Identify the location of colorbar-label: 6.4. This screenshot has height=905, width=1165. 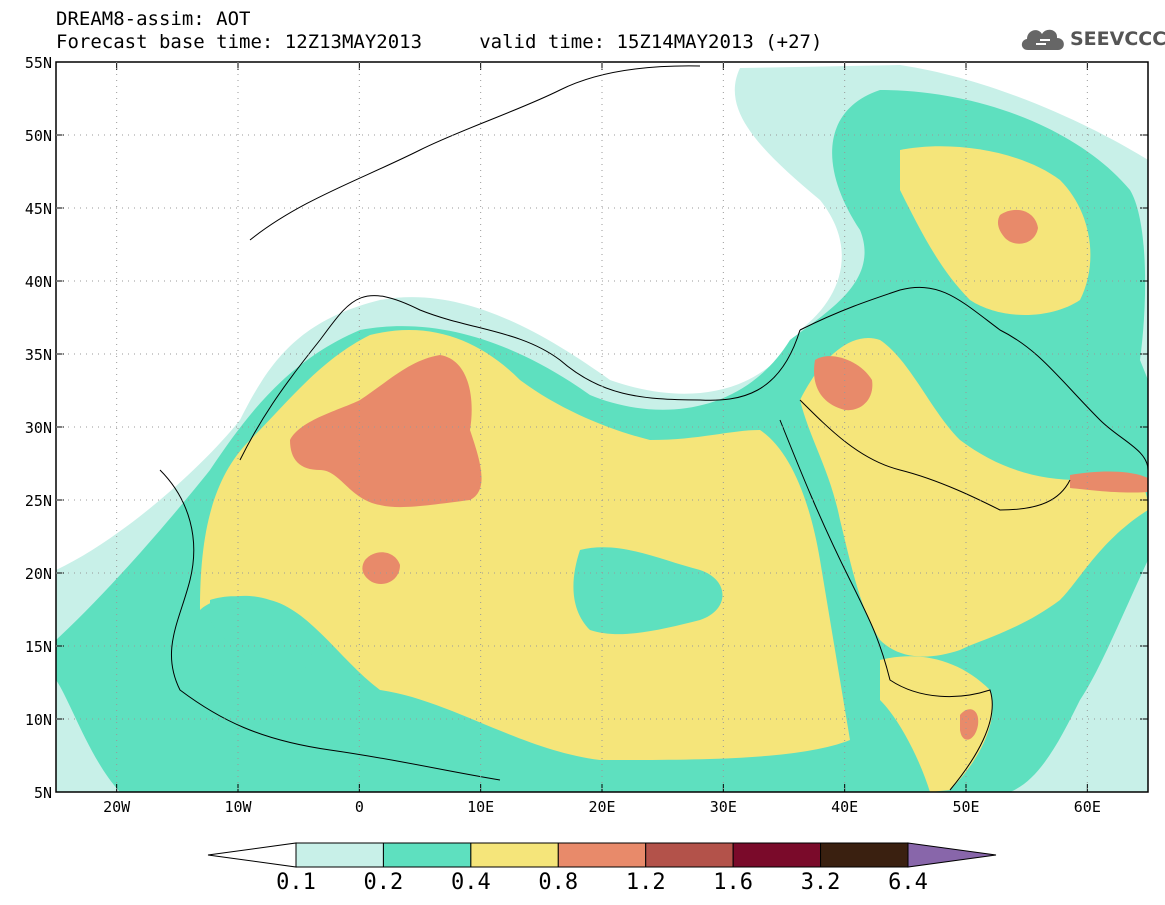
(908, 882).